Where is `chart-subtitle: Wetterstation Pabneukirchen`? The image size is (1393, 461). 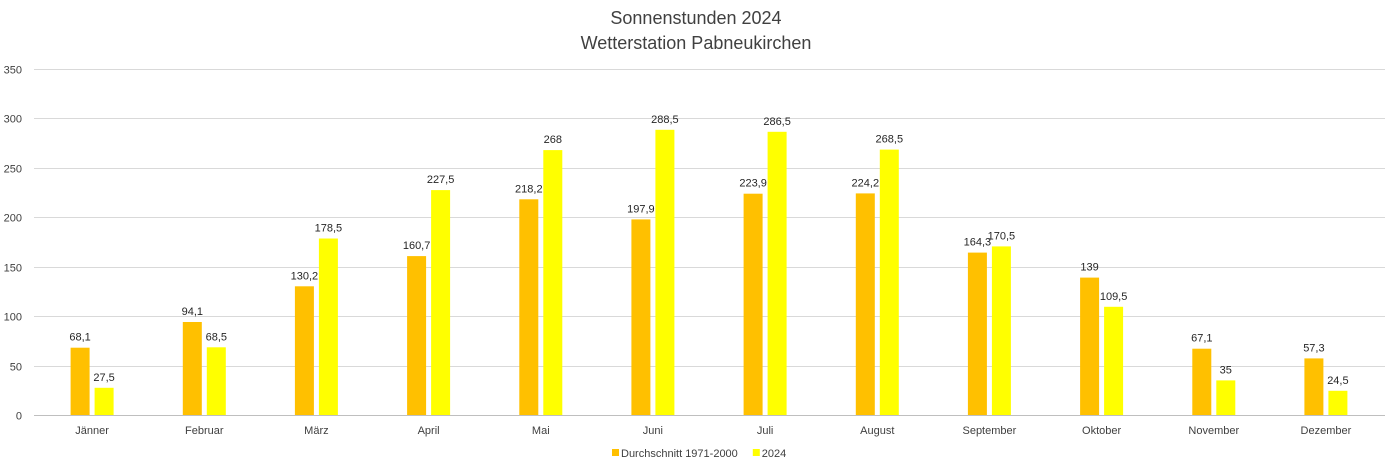
chart-subtitle: Wetterstation Pabneukirchen is located at coordinates (696, 43).